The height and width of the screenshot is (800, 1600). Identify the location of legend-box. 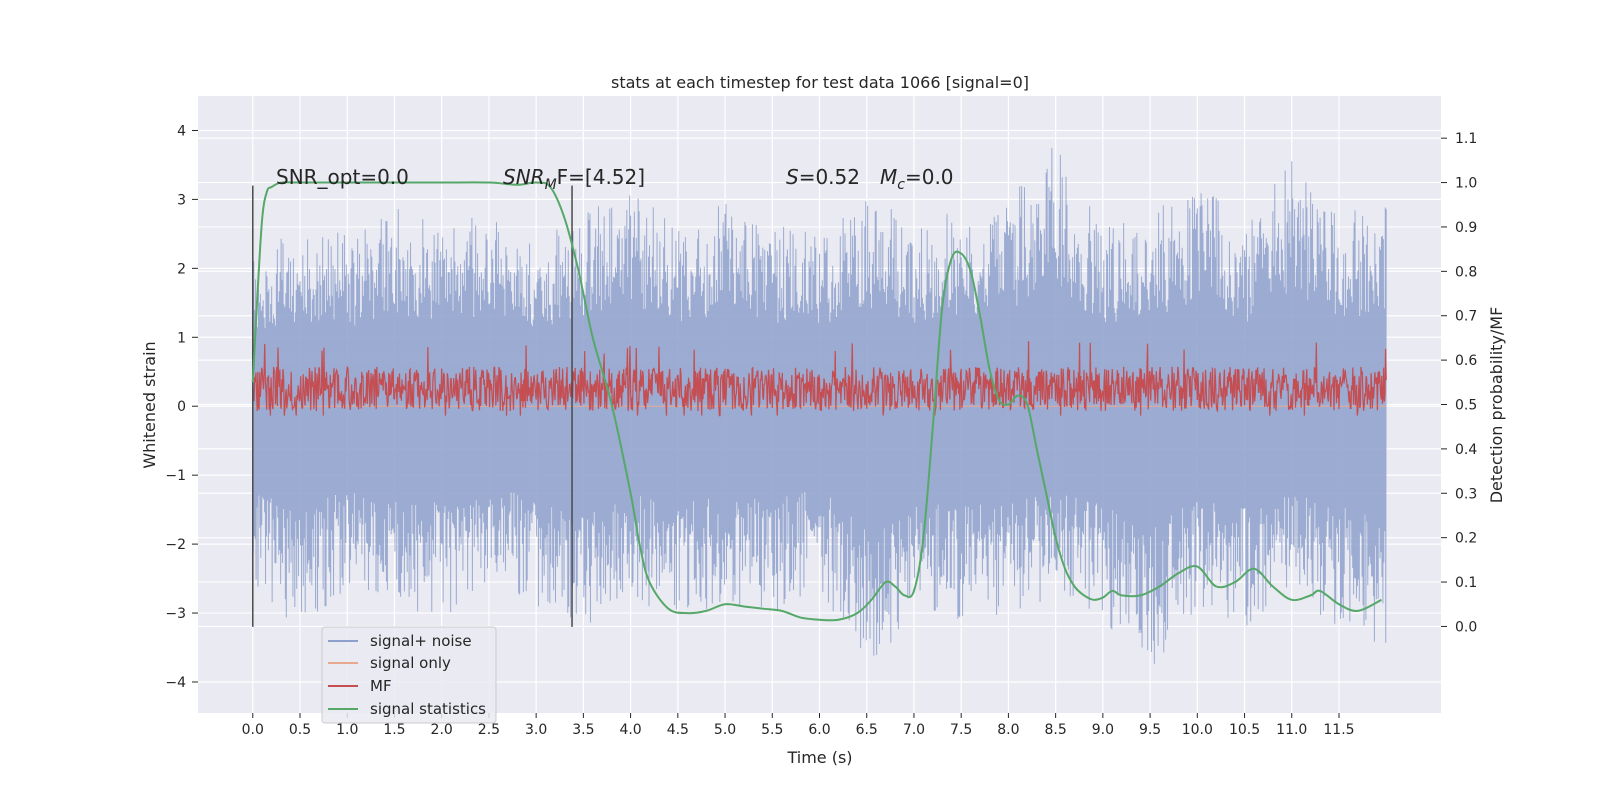
(409, 675).